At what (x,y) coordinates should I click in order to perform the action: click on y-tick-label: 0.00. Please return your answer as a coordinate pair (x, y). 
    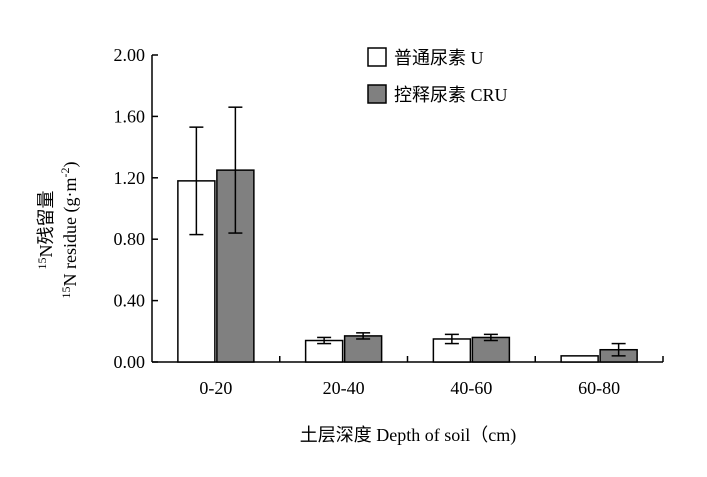
    Looking at the image, I should click on (130, 362).